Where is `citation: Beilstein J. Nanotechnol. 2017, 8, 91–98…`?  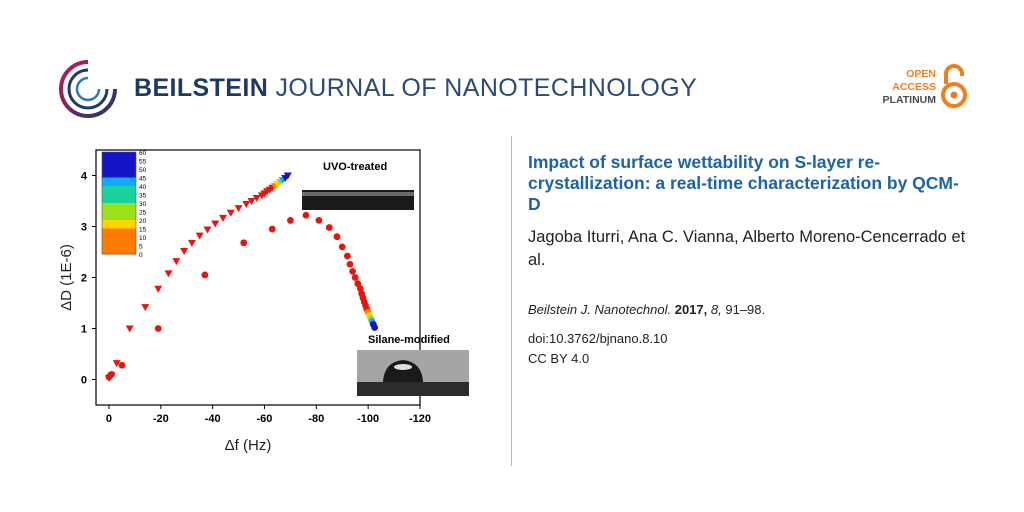 citation: Beilstein J. Nanotechnol. 2017, 8, 91–98… is located at coordinates (646, 309).